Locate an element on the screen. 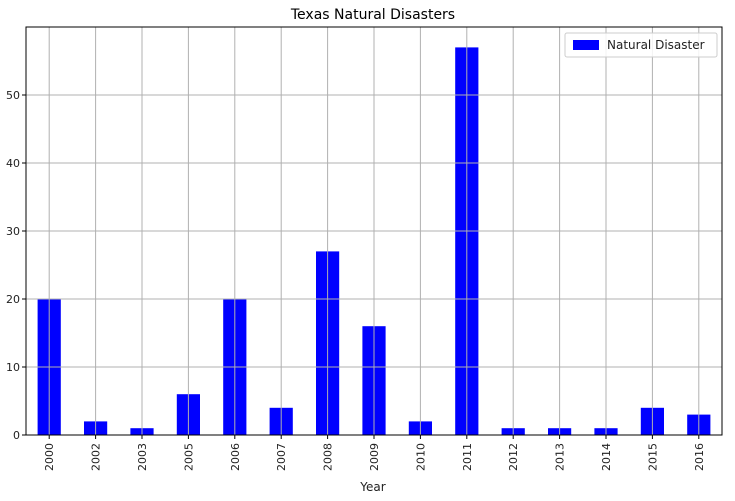 This screenshot has height=501, width=735. y-tick-label: 20 is located at coordinates (13, 299).